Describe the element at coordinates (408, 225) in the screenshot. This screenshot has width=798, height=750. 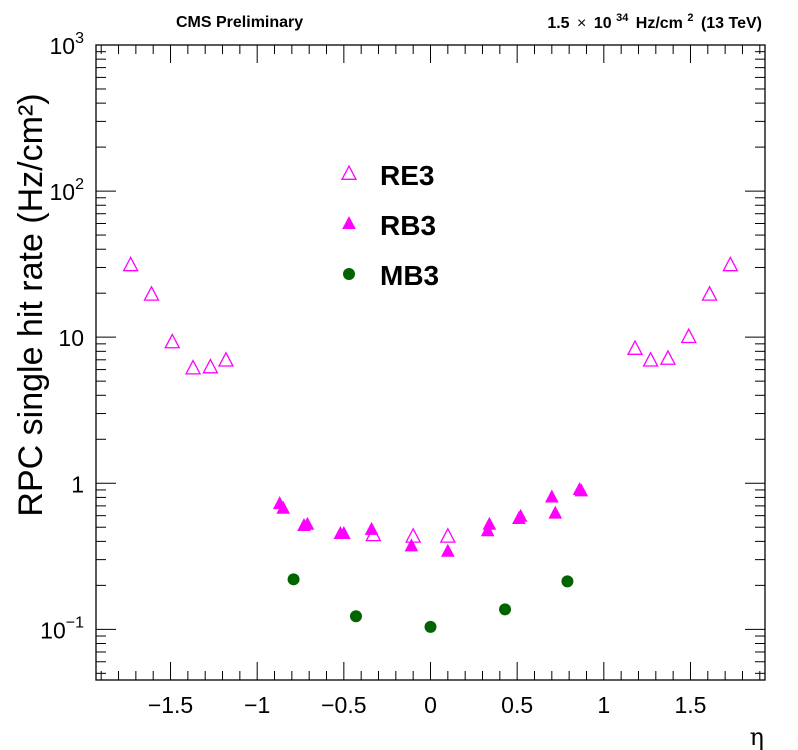
I see `legend-label-rb3: RB3` at that location.